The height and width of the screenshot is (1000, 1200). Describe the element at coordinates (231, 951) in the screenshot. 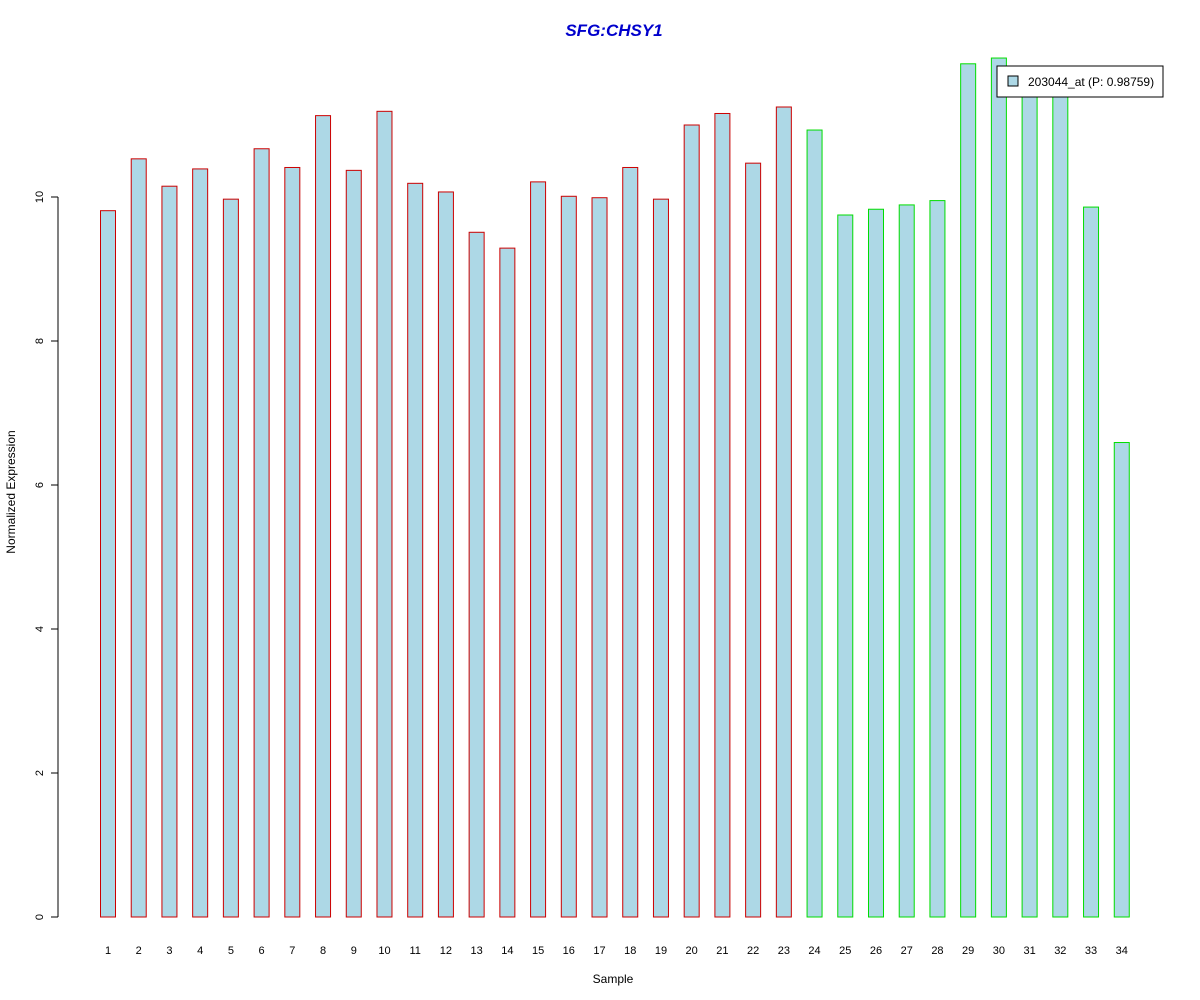

I see `x-tick-label: 5` at that location.